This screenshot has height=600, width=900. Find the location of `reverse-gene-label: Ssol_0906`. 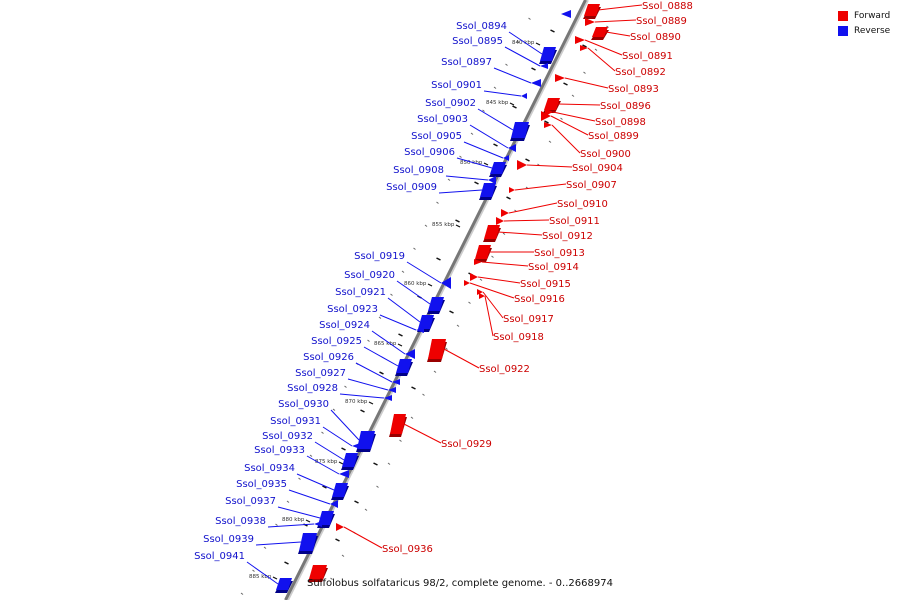

reverse-gene-label: Ssol_0906 is located at coordinates (429, 152).